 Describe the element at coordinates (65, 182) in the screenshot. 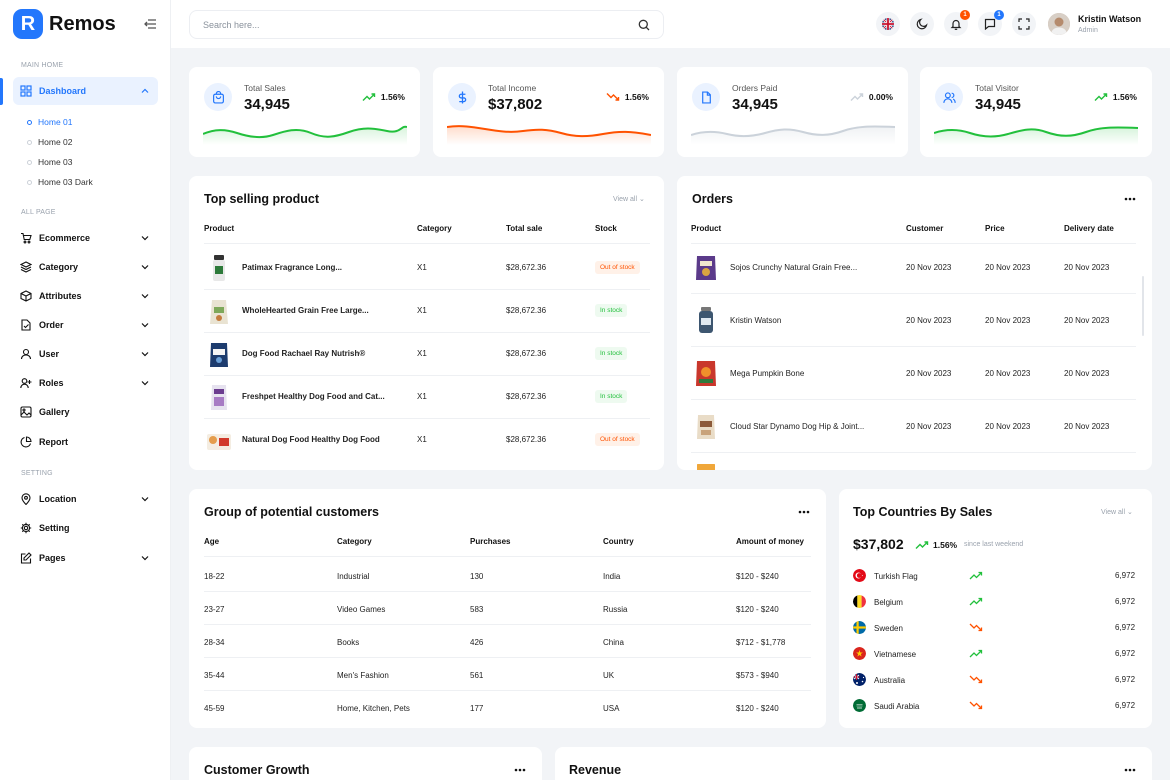

I see `sidebar-subitem-label: Home 03 Dark` at that location.